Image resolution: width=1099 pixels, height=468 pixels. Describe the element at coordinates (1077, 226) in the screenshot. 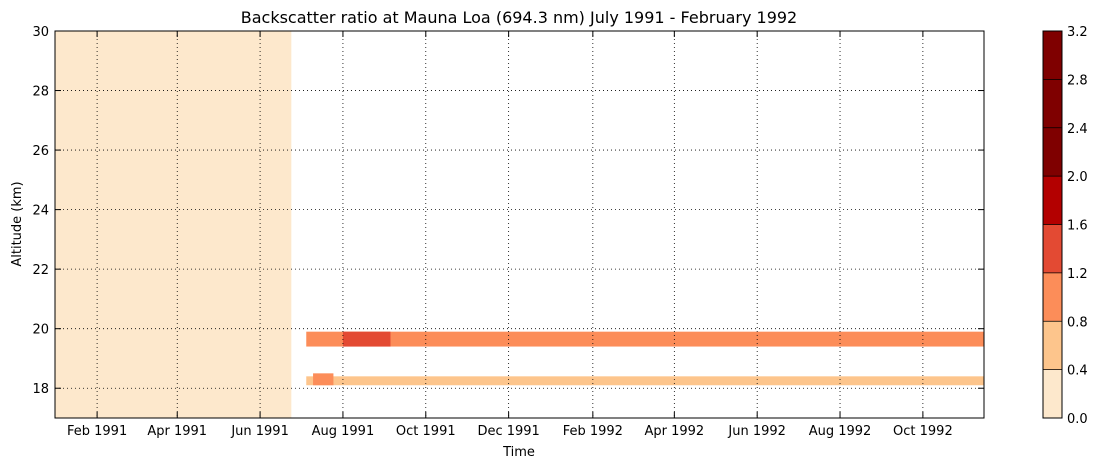

I see `colorbar-tick-label: 1.6` at that location.